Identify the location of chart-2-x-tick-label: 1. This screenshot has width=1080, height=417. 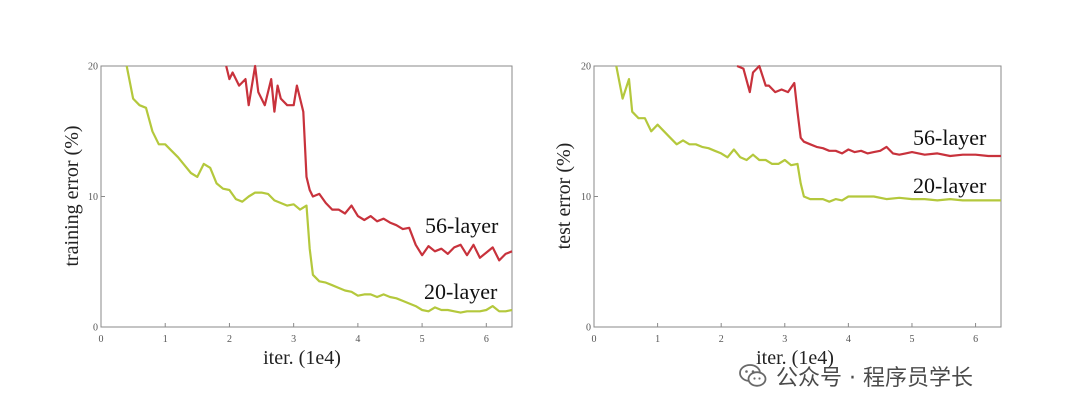
(657, 339).